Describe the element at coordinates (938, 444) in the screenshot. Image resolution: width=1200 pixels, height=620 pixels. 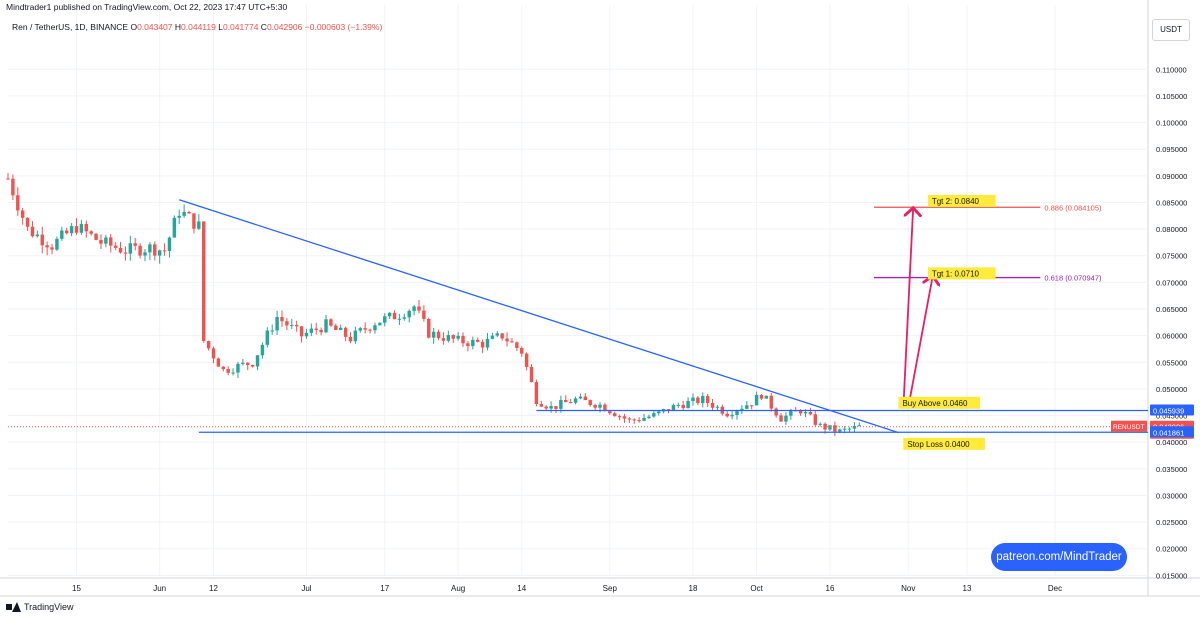
I see `trade-label: Stop Loss 0.0400` at that location.